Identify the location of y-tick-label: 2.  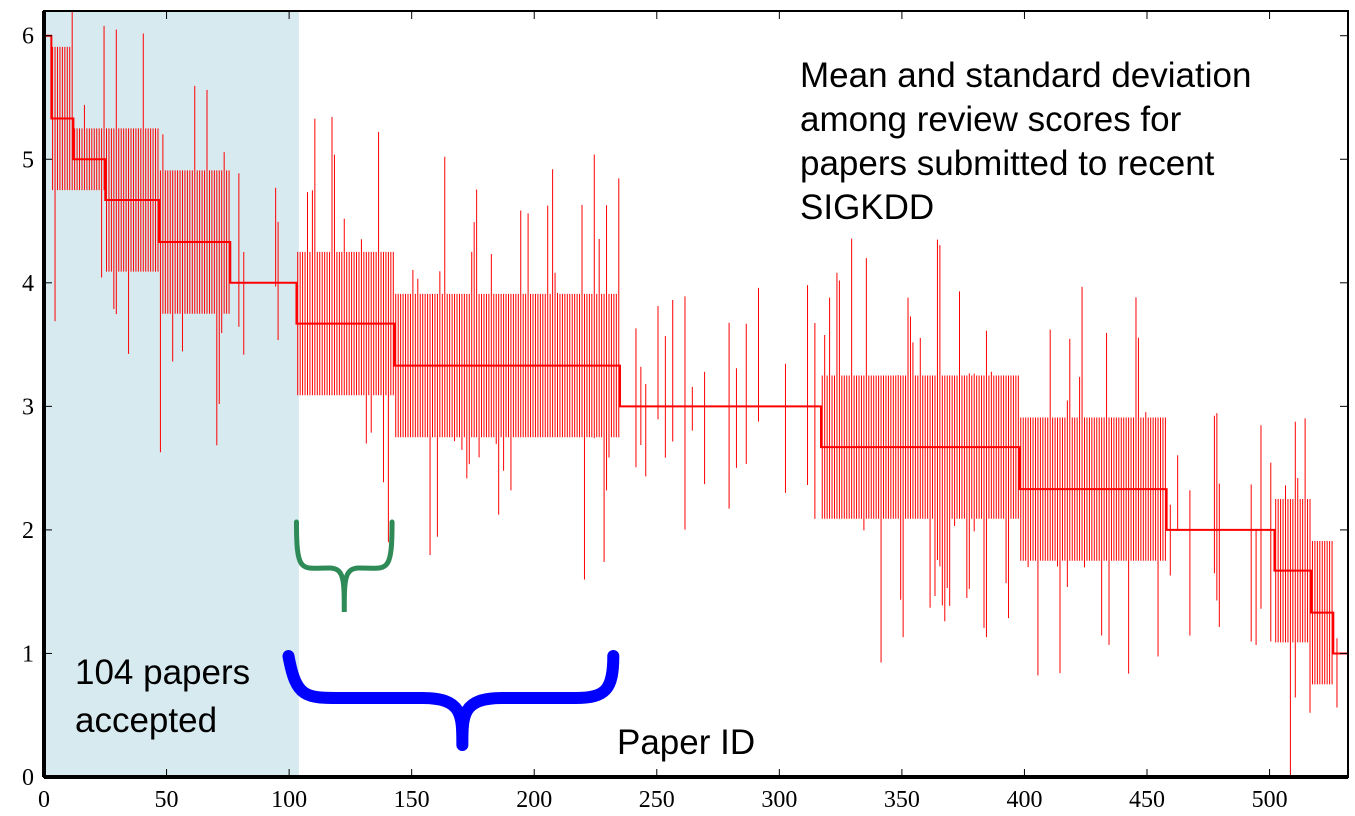
(28, 531).